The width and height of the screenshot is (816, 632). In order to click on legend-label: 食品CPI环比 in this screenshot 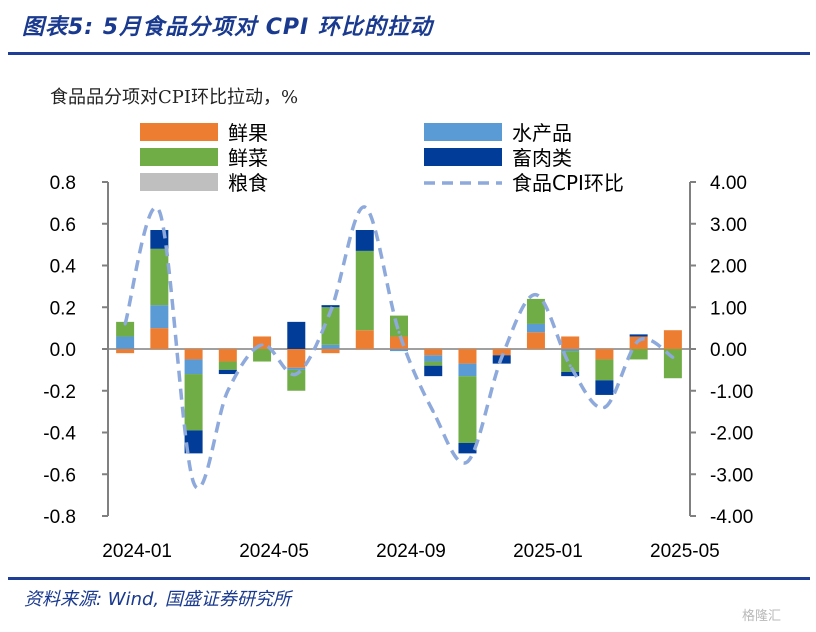, I will do `click(568, 183)`.